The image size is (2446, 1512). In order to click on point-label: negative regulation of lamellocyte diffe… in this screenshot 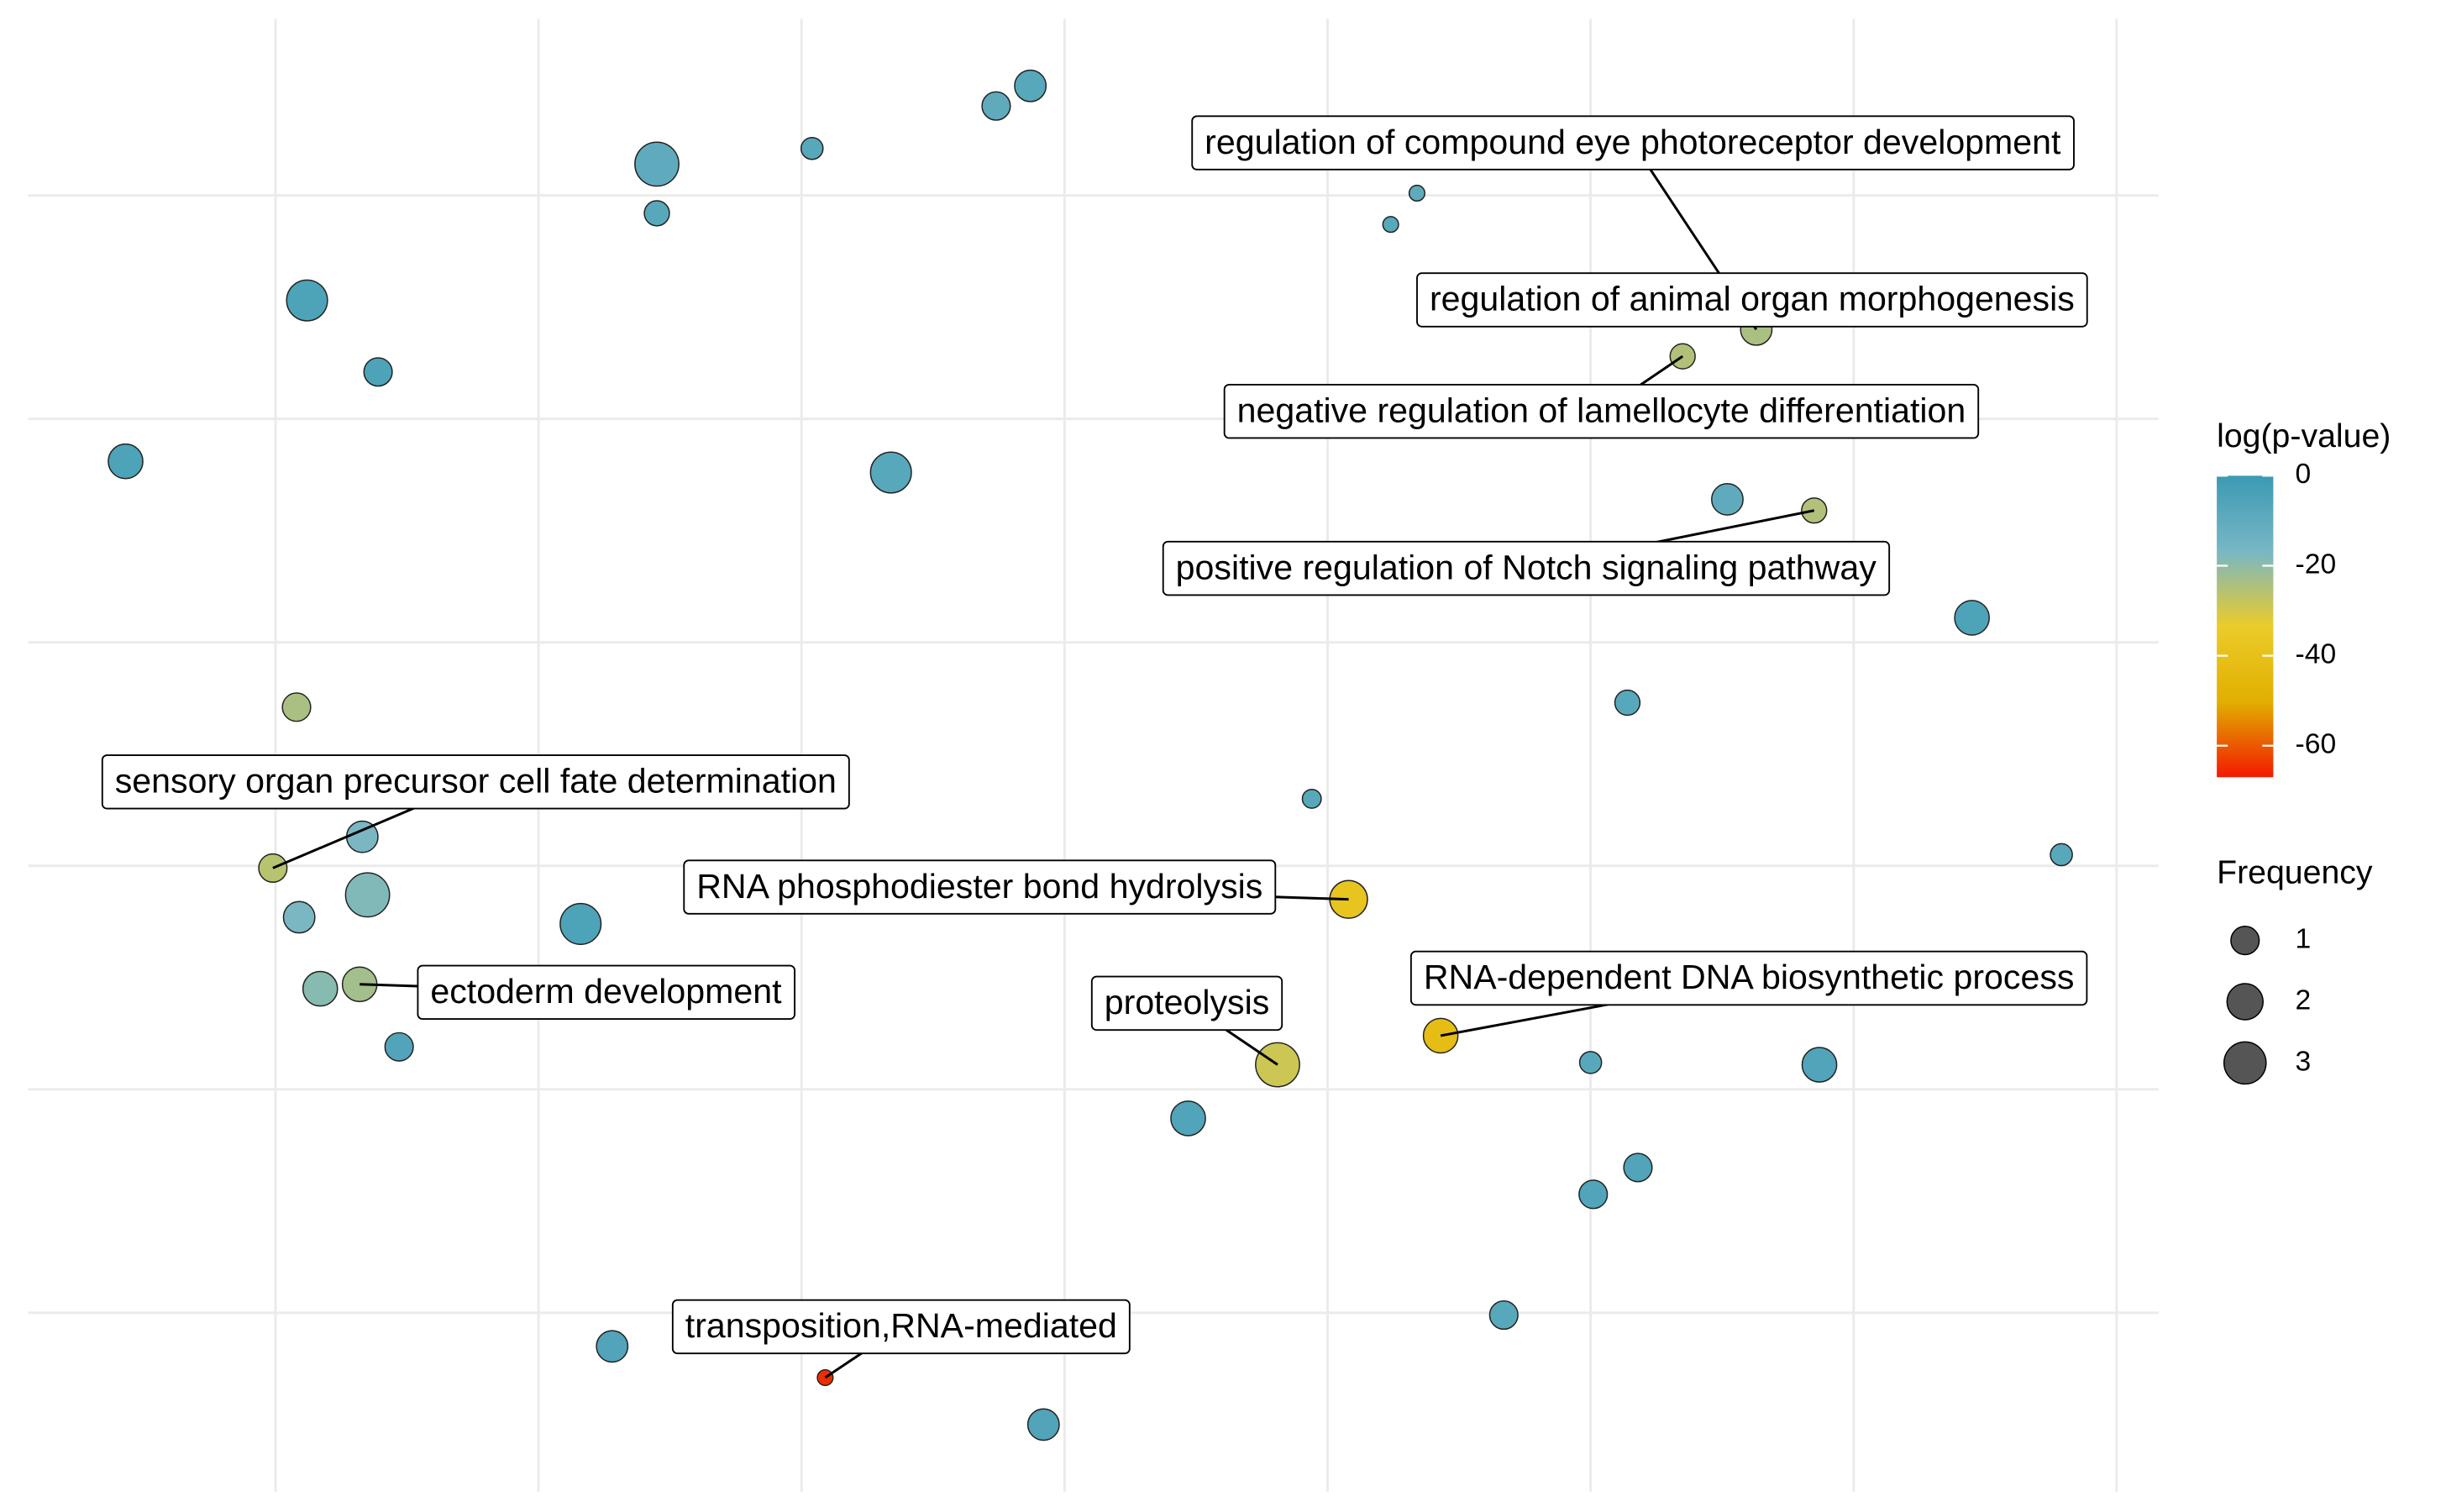, I will do `click(1601, 411)`.